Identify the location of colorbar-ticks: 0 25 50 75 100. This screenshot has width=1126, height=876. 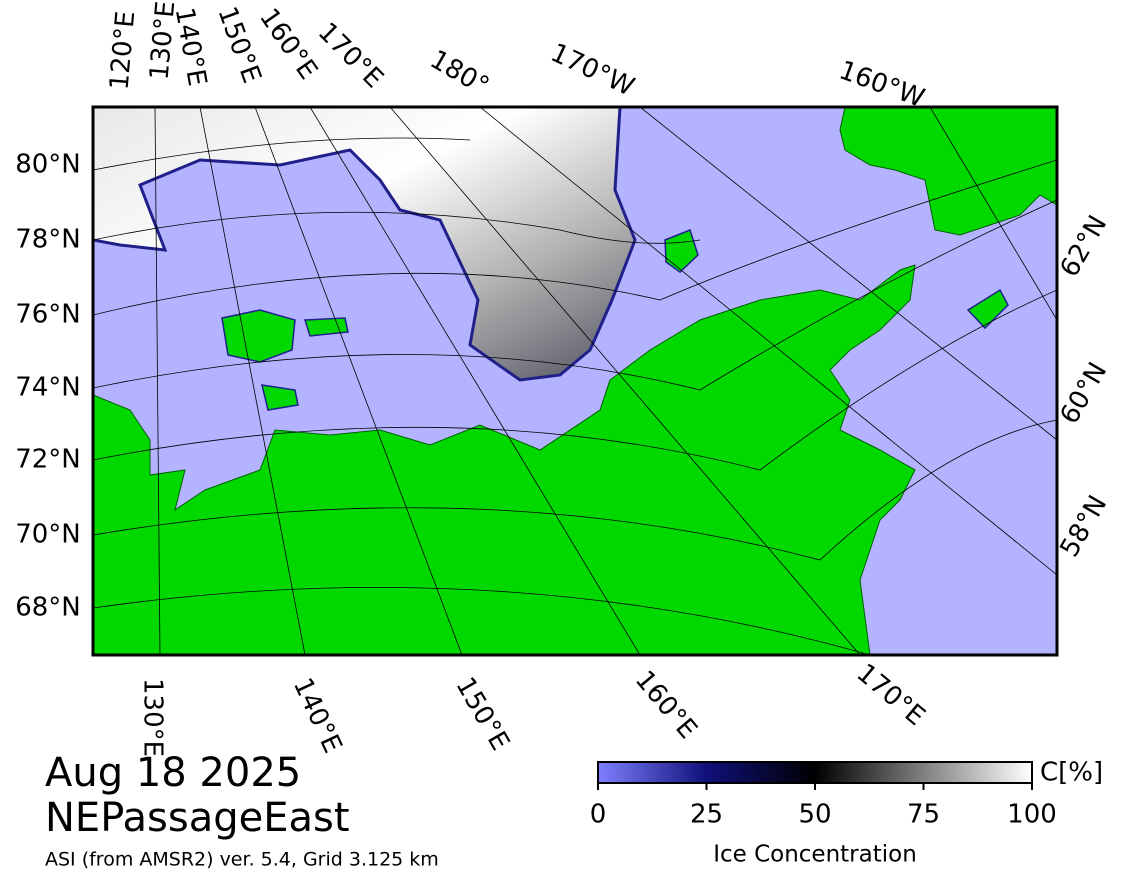
(823, 806).